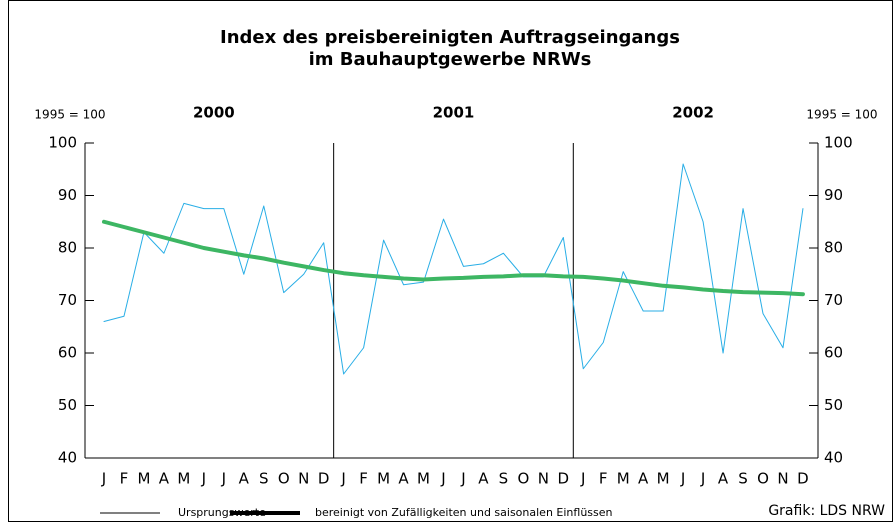  Describe the element at coordinates (841, 115) in the screenshot. I see `y2-axis-label: 1995 = 100` at that location.